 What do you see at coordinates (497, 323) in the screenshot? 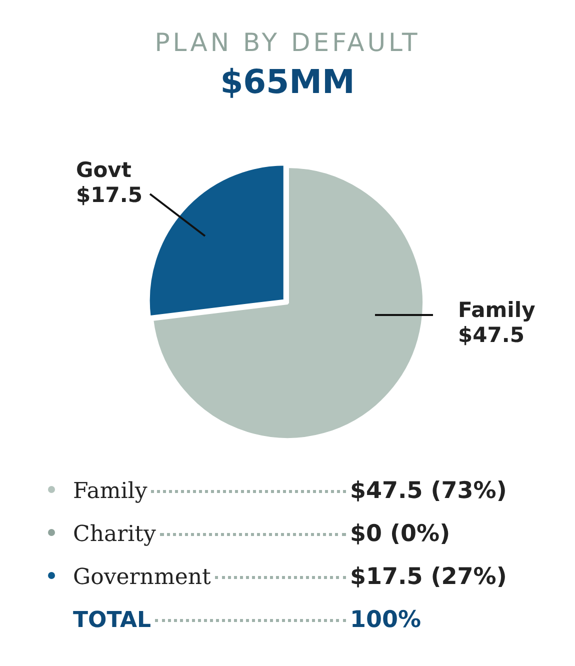
I see `text: Family $47.5` at bounding box center [497, 323].